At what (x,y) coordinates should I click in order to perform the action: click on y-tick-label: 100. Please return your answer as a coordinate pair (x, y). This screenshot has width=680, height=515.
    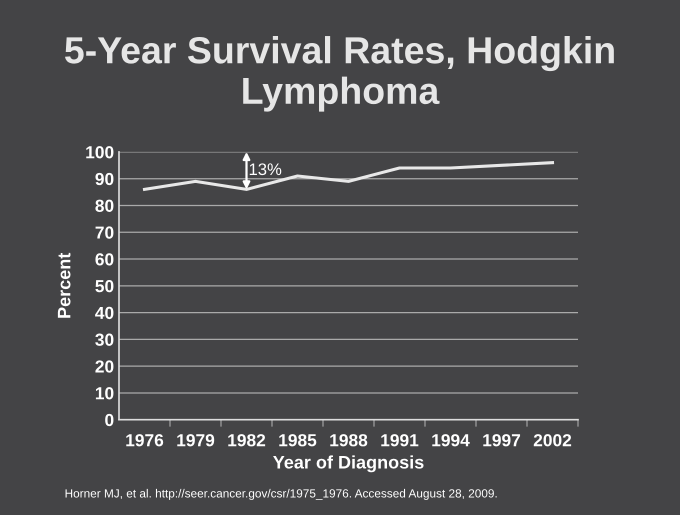
    Looking at the image, I should click on (100, 152).